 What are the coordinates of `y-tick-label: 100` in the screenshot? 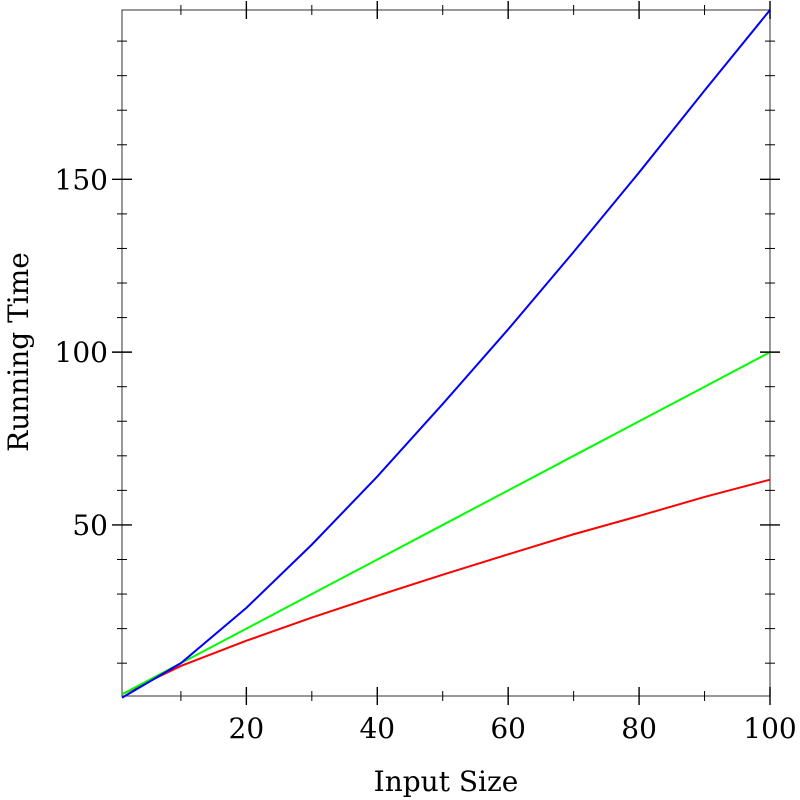 It's located at (81, 352).